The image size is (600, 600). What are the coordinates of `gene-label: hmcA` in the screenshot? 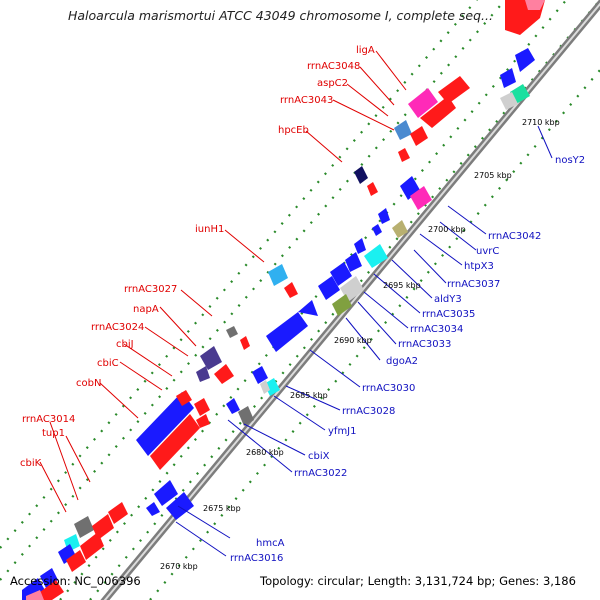 It's located at (270, 543).